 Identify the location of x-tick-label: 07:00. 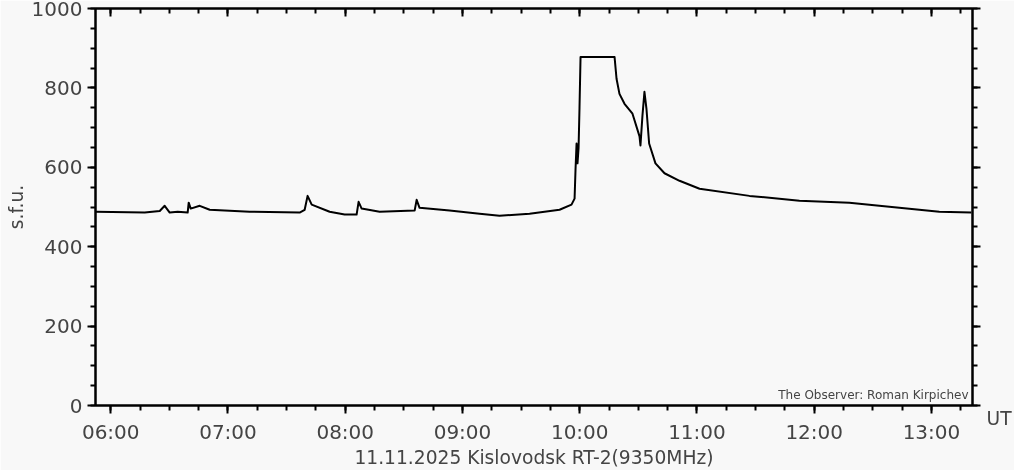
(228, 431).